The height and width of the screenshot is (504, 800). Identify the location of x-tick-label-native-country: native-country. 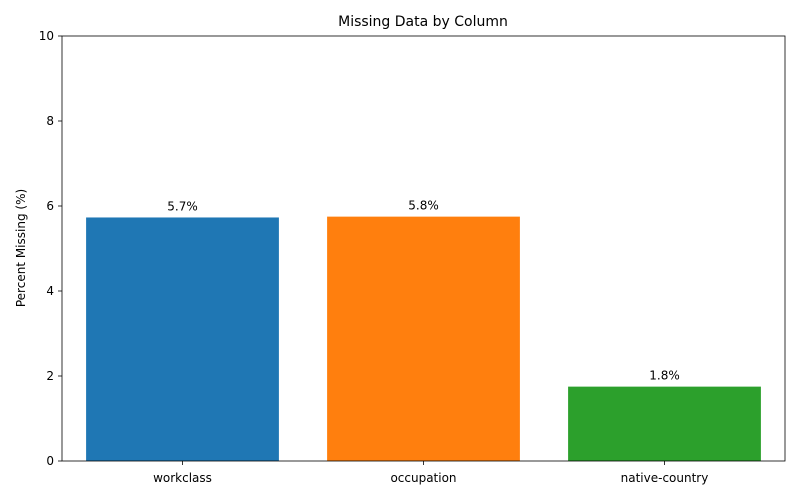
(665, 478).